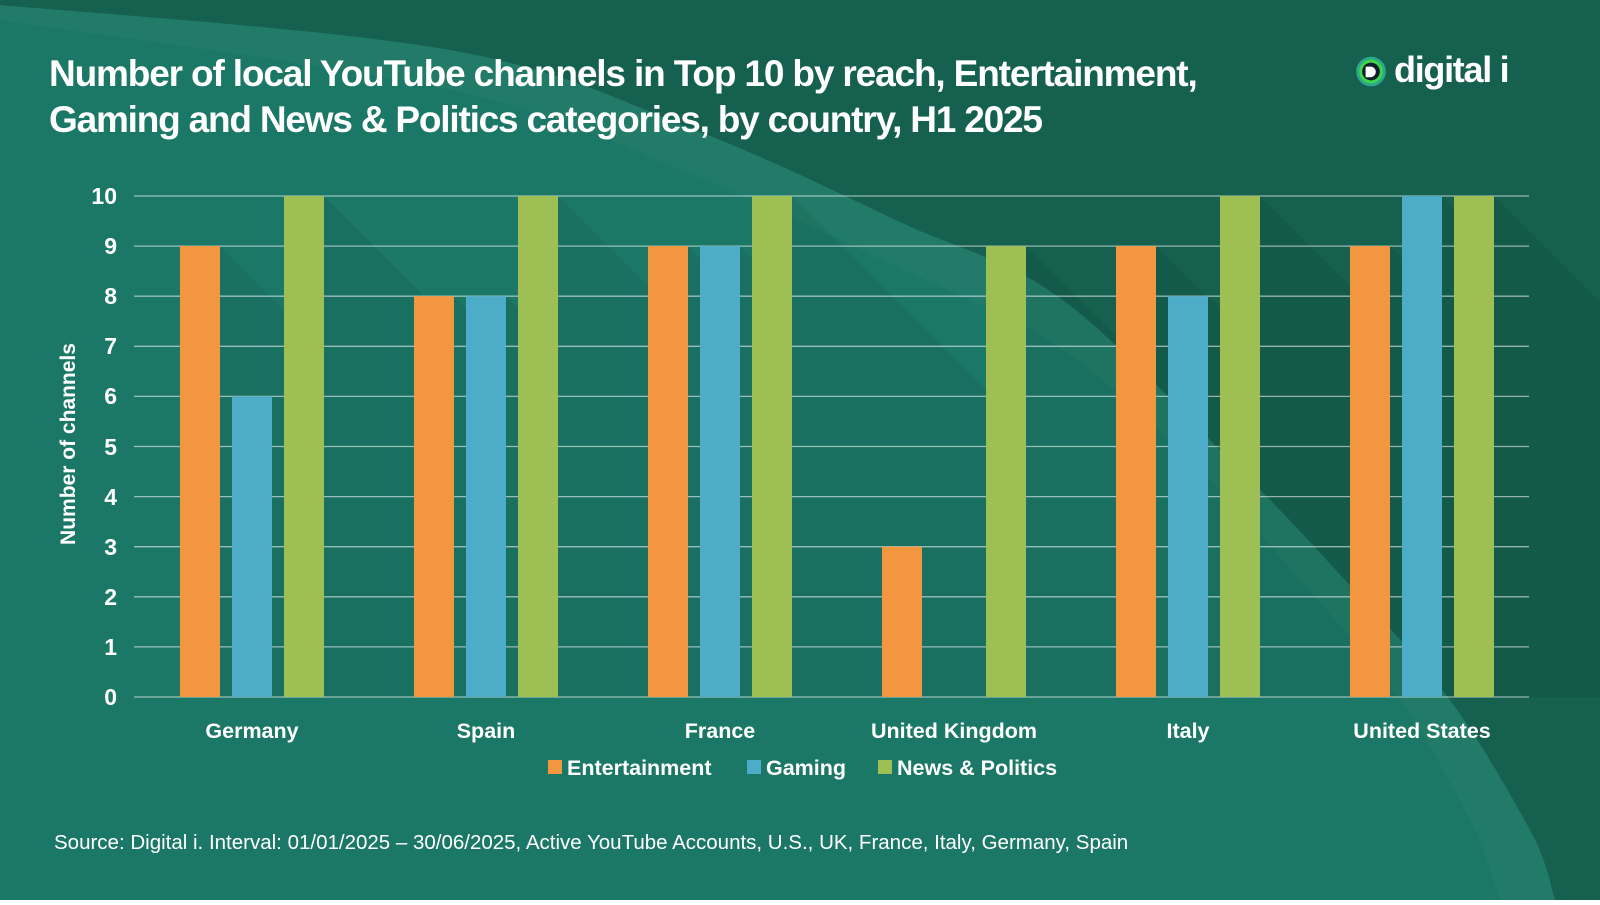  Describe the element at coordinates (110, 447) in the screenshot. I see `svg-text: 5` at that location.